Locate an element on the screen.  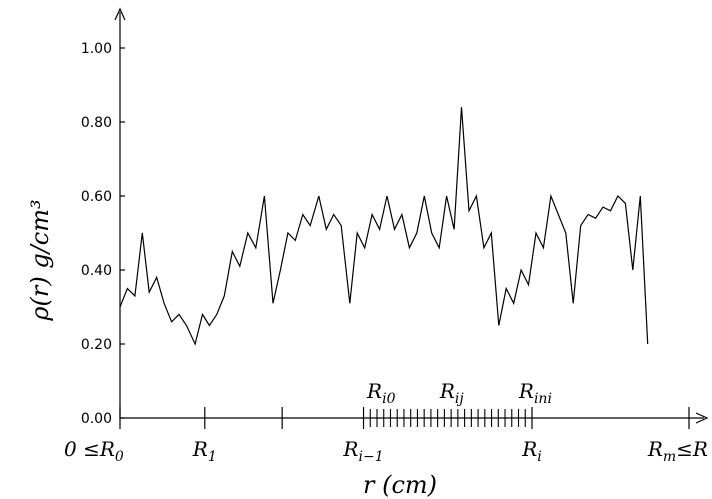
y-tick-label: 0.40 is located at coordinates (96, 271).